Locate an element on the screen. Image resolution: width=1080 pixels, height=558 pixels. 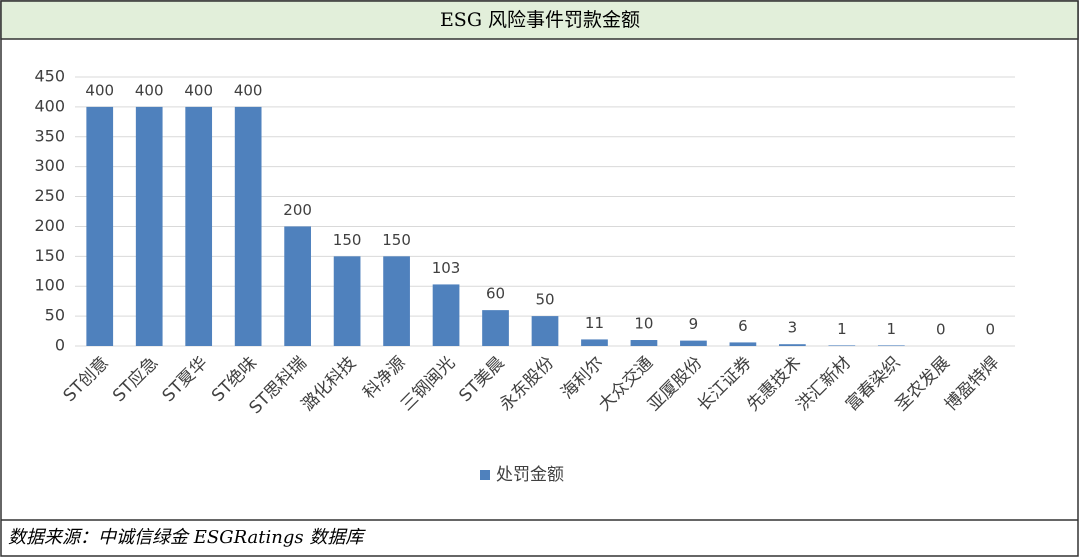
y-tick-label: 400 is located at coordinates (49, 105).